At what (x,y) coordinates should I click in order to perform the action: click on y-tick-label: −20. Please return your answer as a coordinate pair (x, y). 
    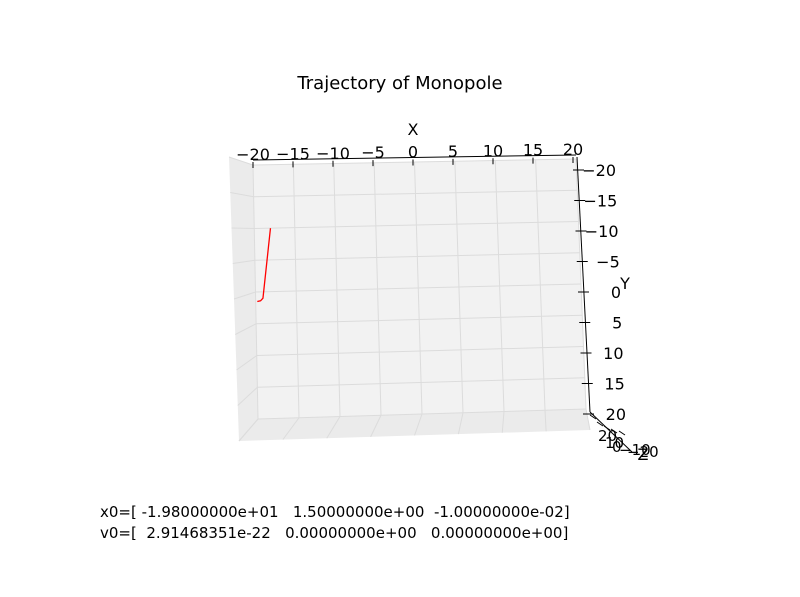
    Looking at the image, I should click on (599, 170).